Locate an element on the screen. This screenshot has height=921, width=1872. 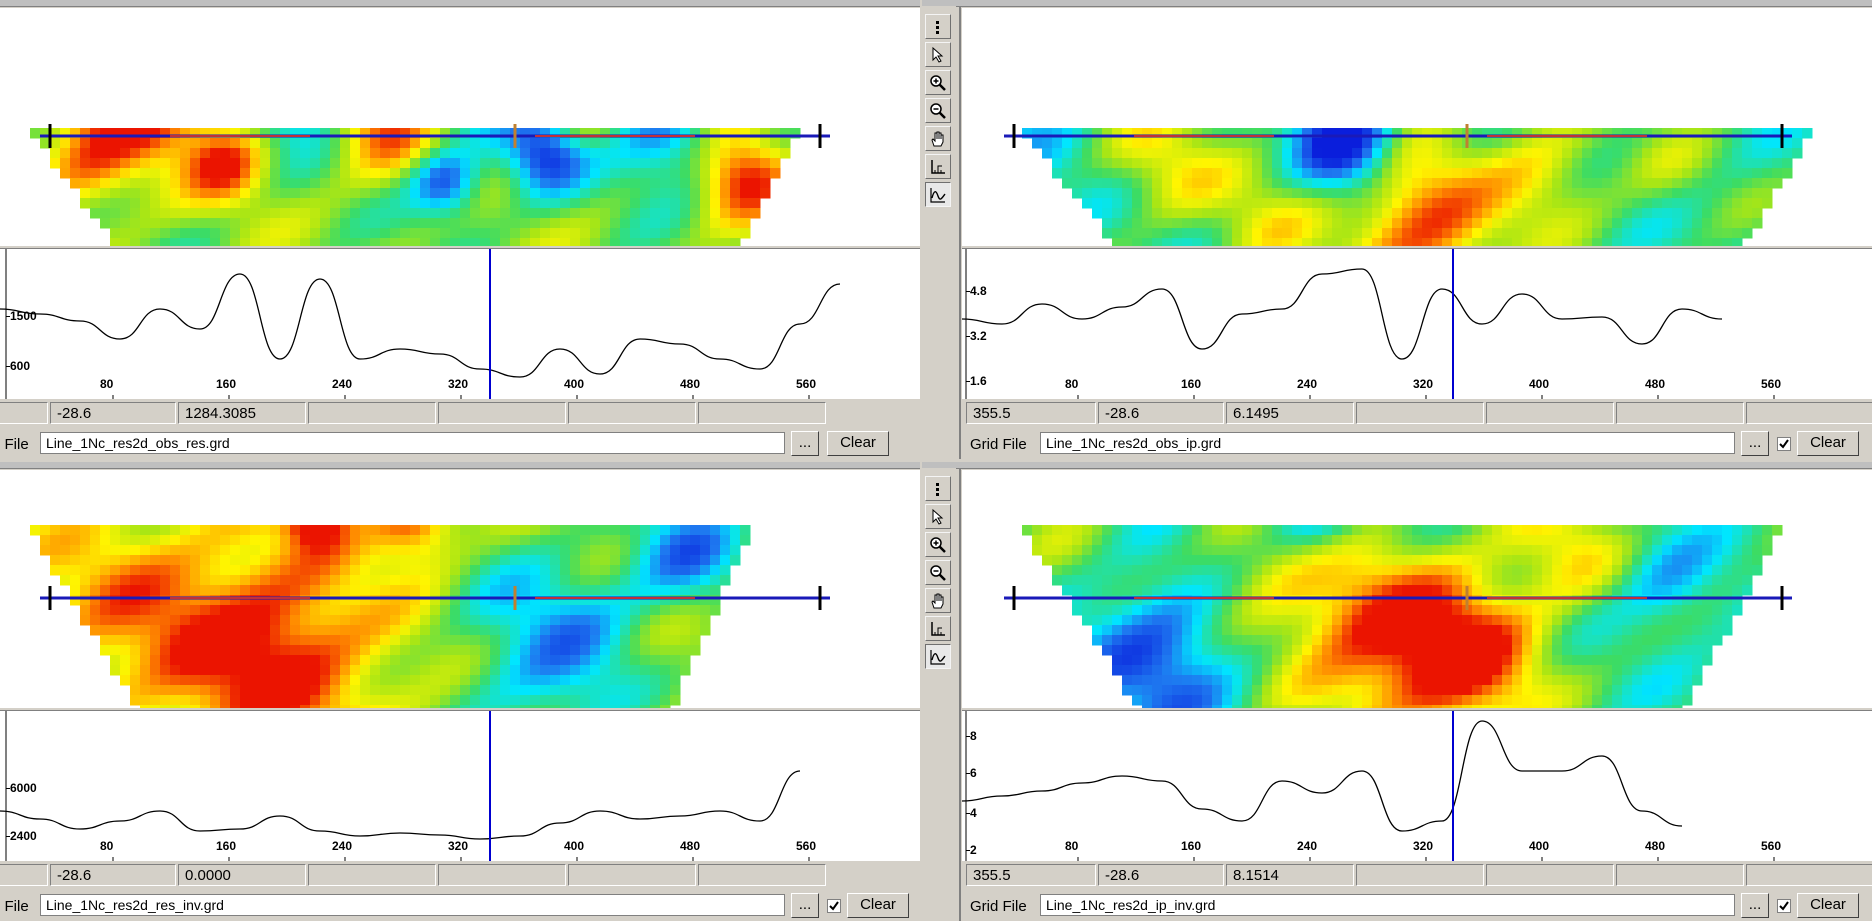
pan-hand-icon is located at coordinates (937, 601).